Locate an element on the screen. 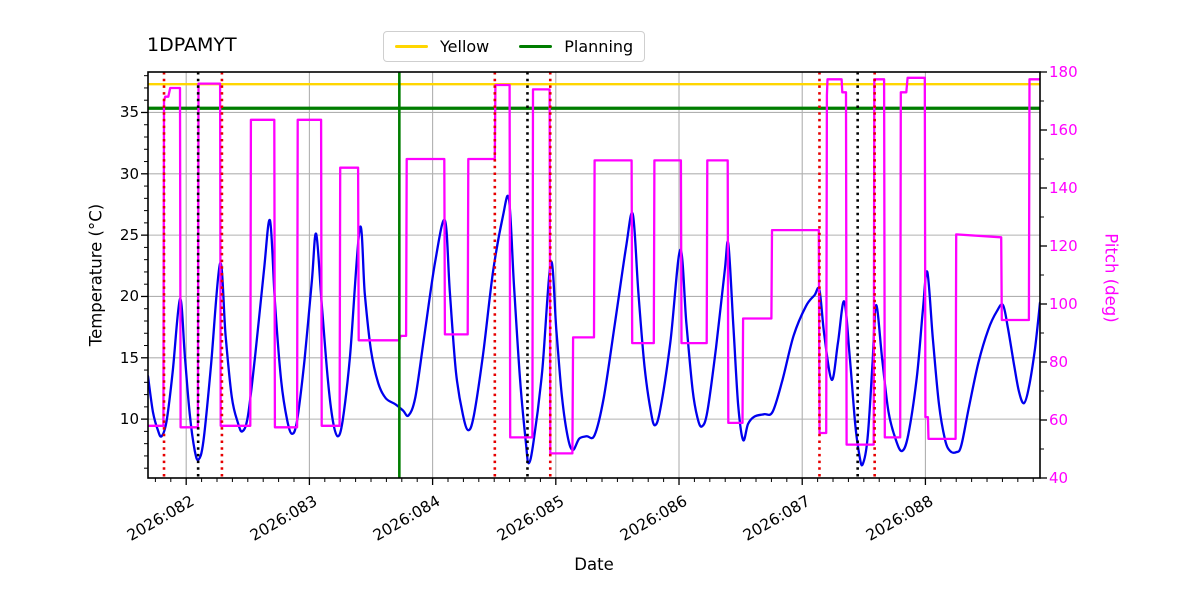  legend-label-yellow: Yellow is located at coordinates (465, 46).